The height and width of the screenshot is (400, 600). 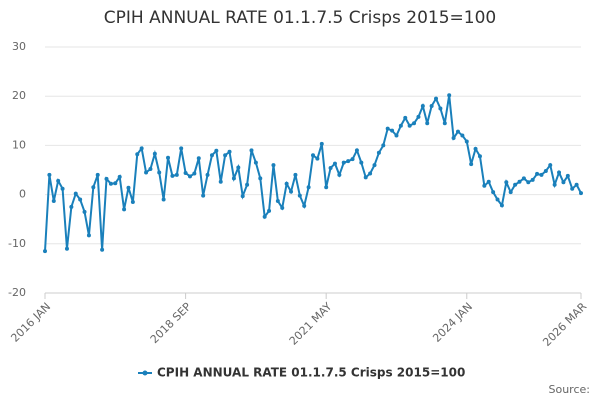 I want to click on x-tick-label: 2026 MAR, so click(x=564, y=324).